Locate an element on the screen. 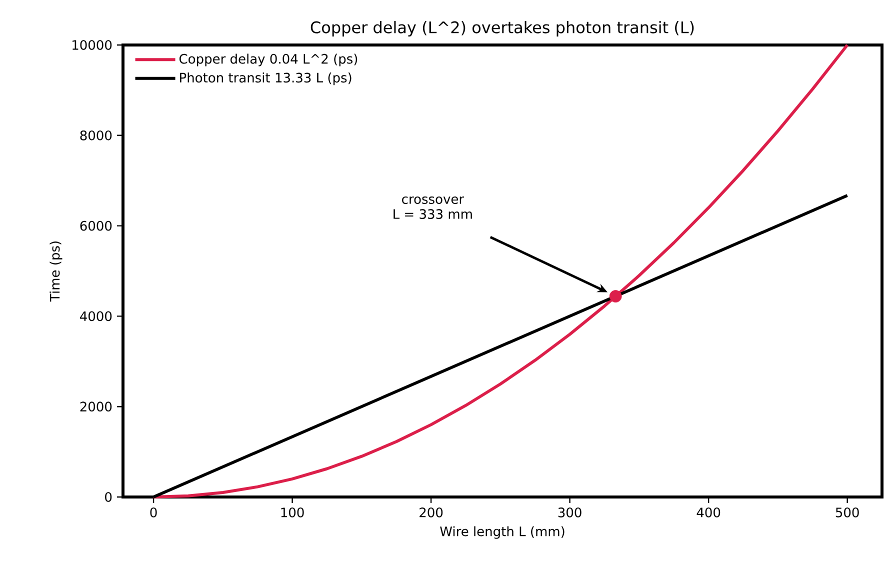 The height and width of the screenshot is (573, 896). y-axis-title: Time (ps) is located at coordinates (56, 272).